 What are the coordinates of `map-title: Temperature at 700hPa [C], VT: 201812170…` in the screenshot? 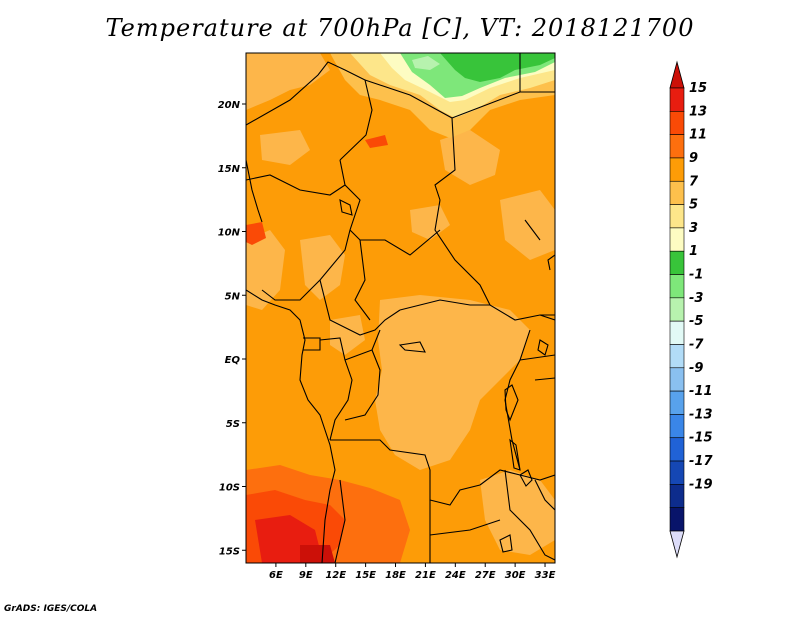 It's located at (400, 28).